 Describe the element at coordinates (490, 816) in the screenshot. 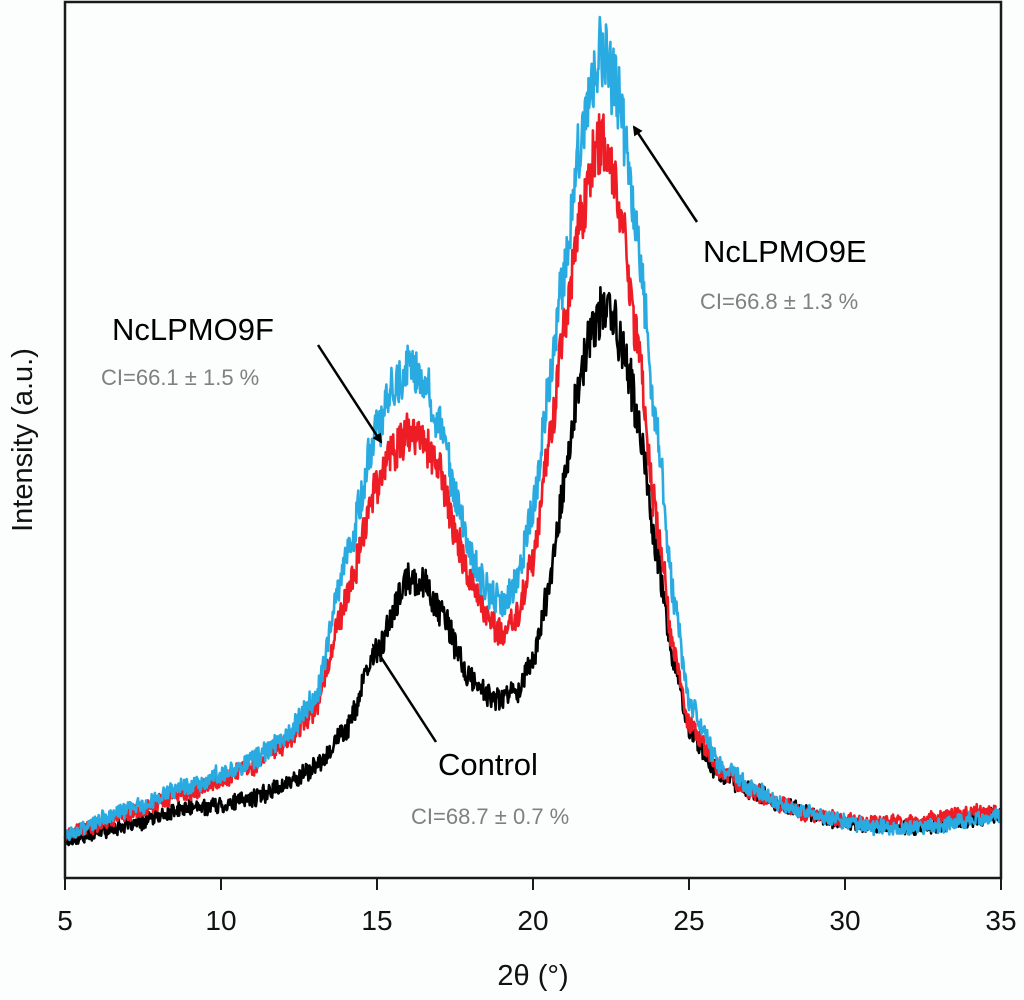

I see `annotation-ci-control: CI=68.7 ± 0.7 %` at that location.